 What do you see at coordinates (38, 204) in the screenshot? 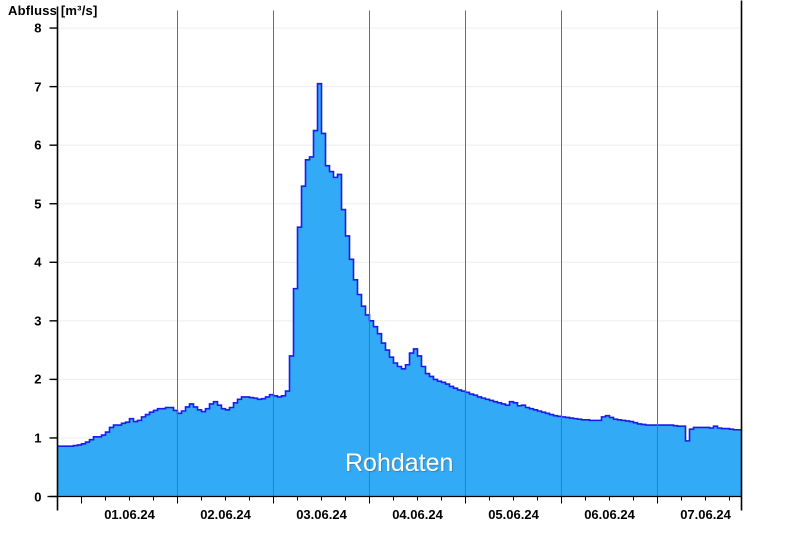
I see `y-axis-tick-label: 5` at bounding box center [38, 204].